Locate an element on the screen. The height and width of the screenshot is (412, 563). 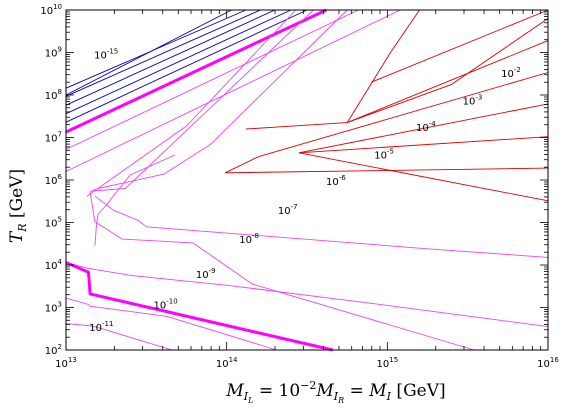
y-tick-label: 10⁷ is located at coordinates (53, 138).